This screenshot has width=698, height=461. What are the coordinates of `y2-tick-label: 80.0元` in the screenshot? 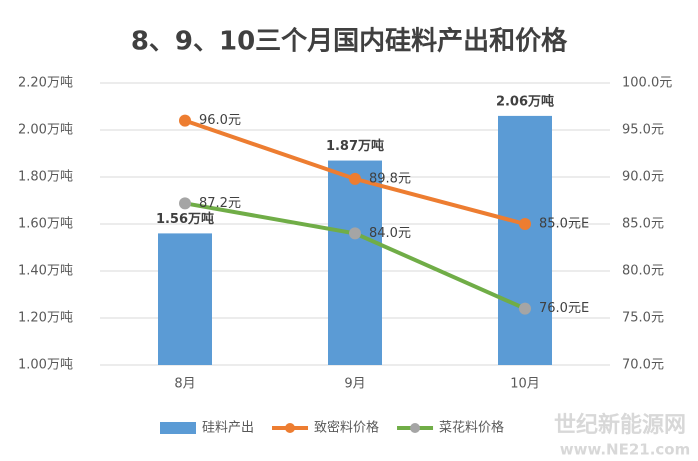 It's located at (643, 271).